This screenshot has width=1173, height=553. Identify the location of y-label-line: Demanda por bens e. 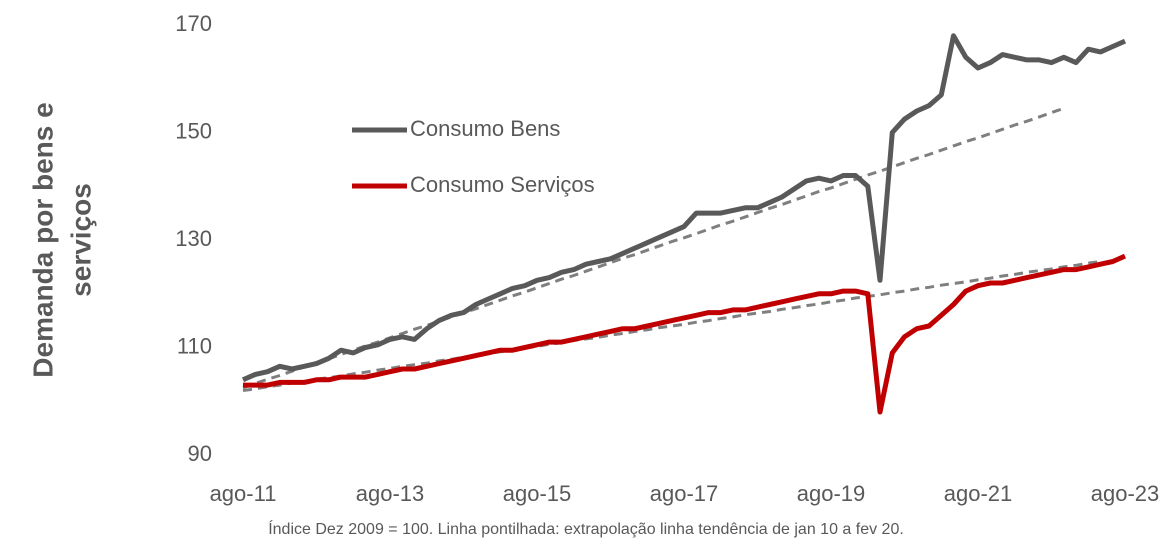
(42, 239).